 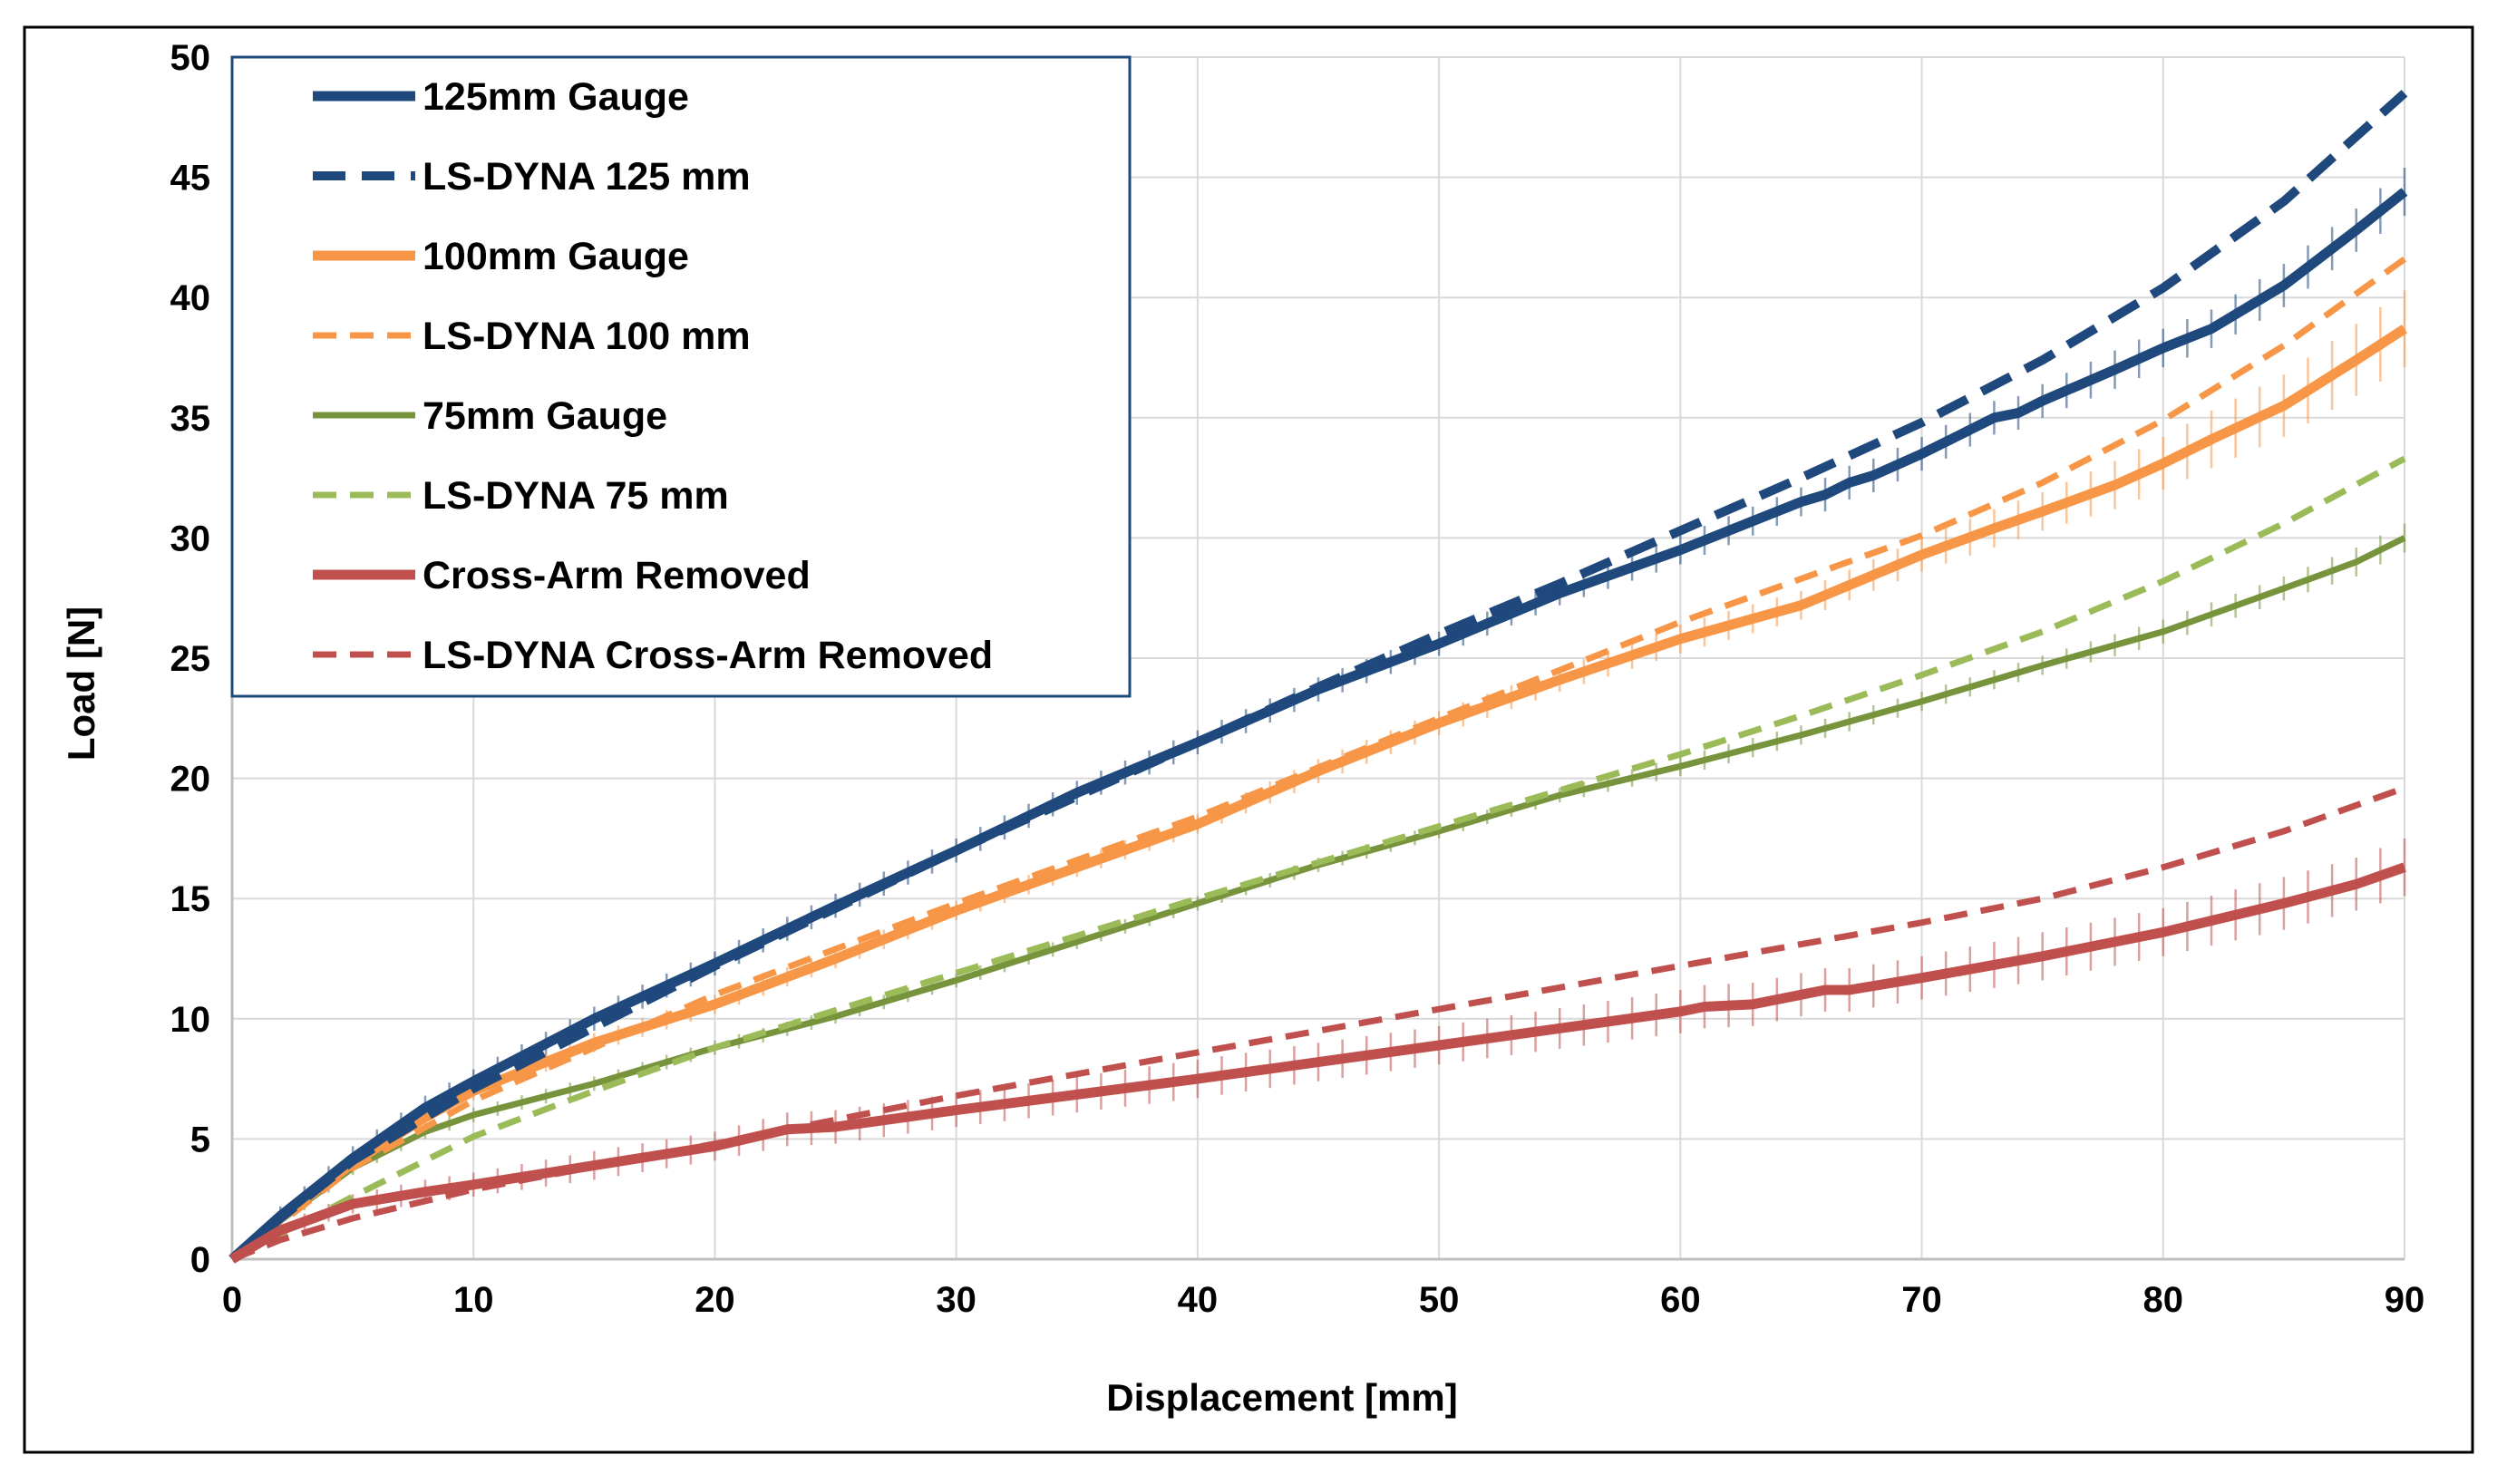 I want to click on y-tick-label: 25, so click(x=190, y=659).